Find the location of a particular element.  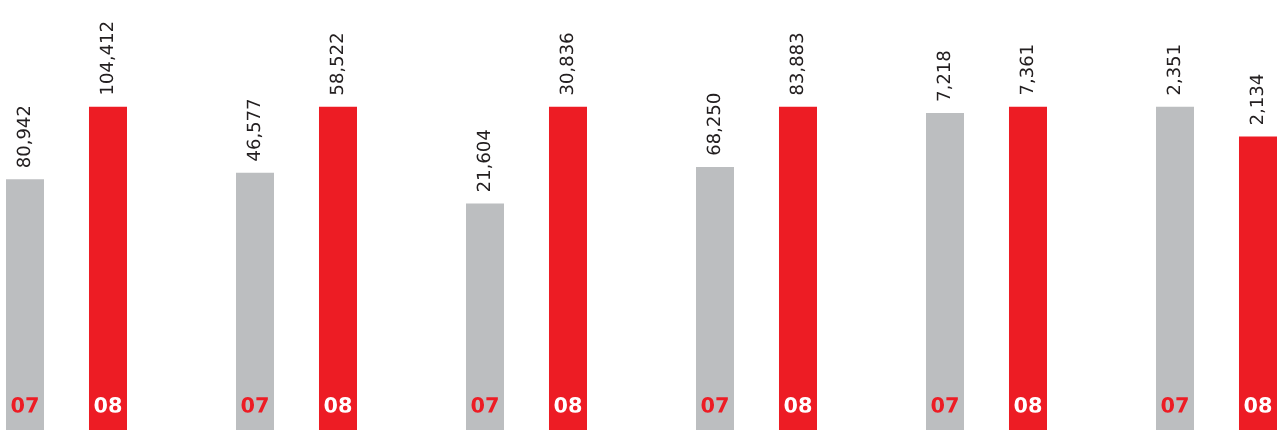

data-label: 104,412 is located at coordinates (107, 58).